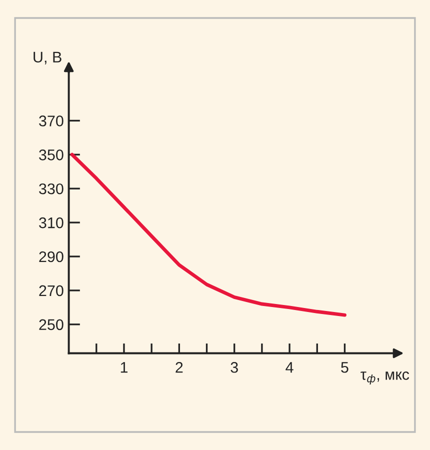  I want to click on x-tick-label: 4, so click(290, 367).